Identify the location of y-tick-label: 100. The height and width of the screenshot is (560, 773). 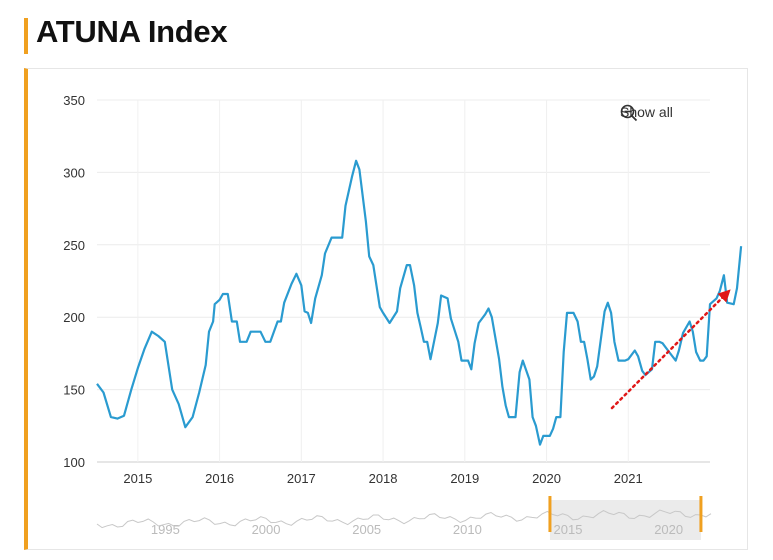
(74, 462).